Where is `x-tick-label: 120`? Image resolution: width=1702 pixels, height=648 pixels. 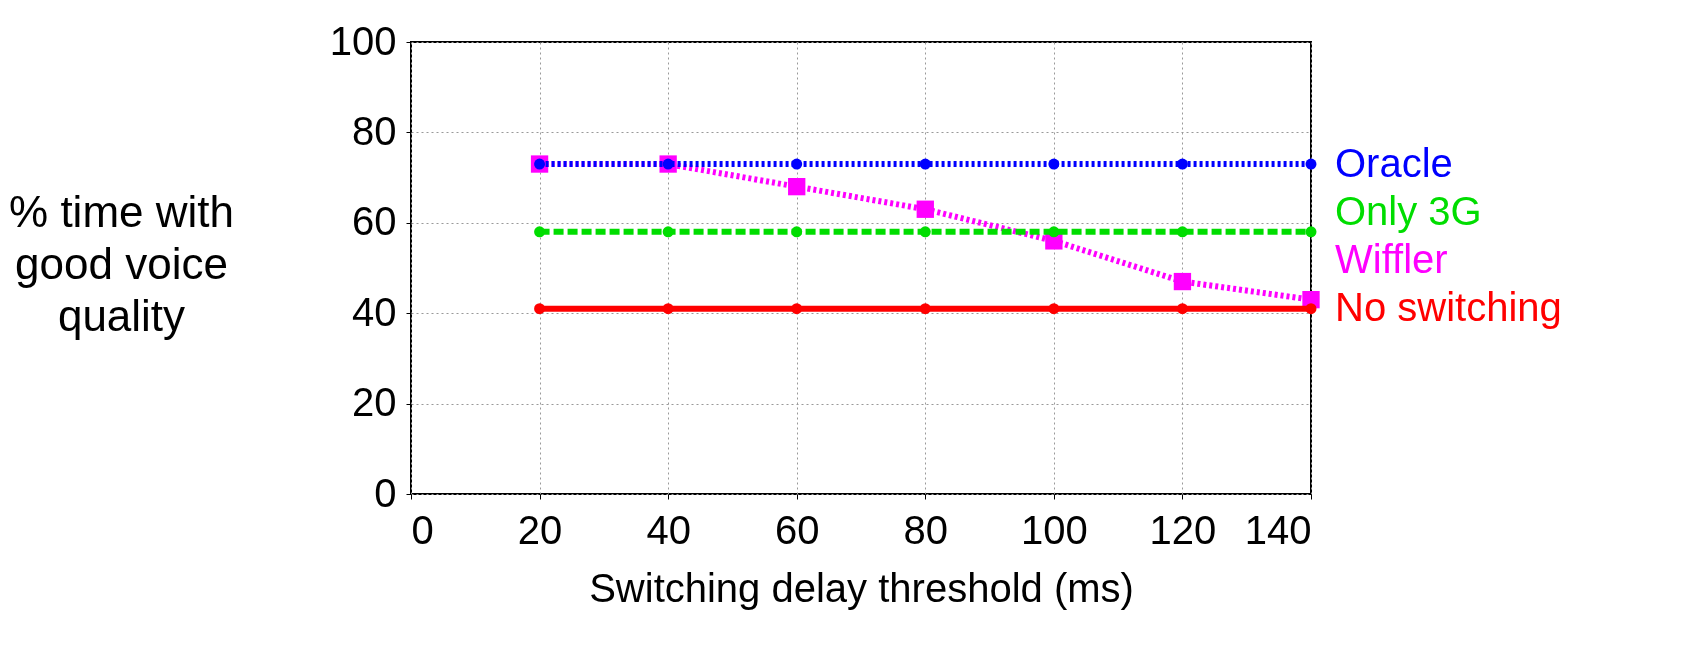
x-tick-label: 120 is located at coordinates (1183, 529).